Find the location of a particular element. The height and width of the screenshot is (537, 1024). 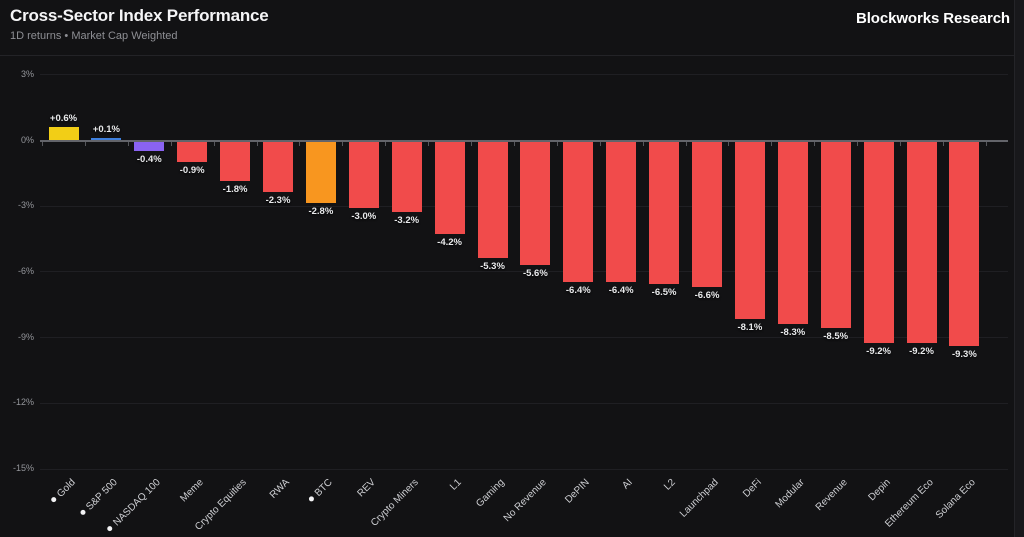

bar-defi is located at coordinates (749, 231).